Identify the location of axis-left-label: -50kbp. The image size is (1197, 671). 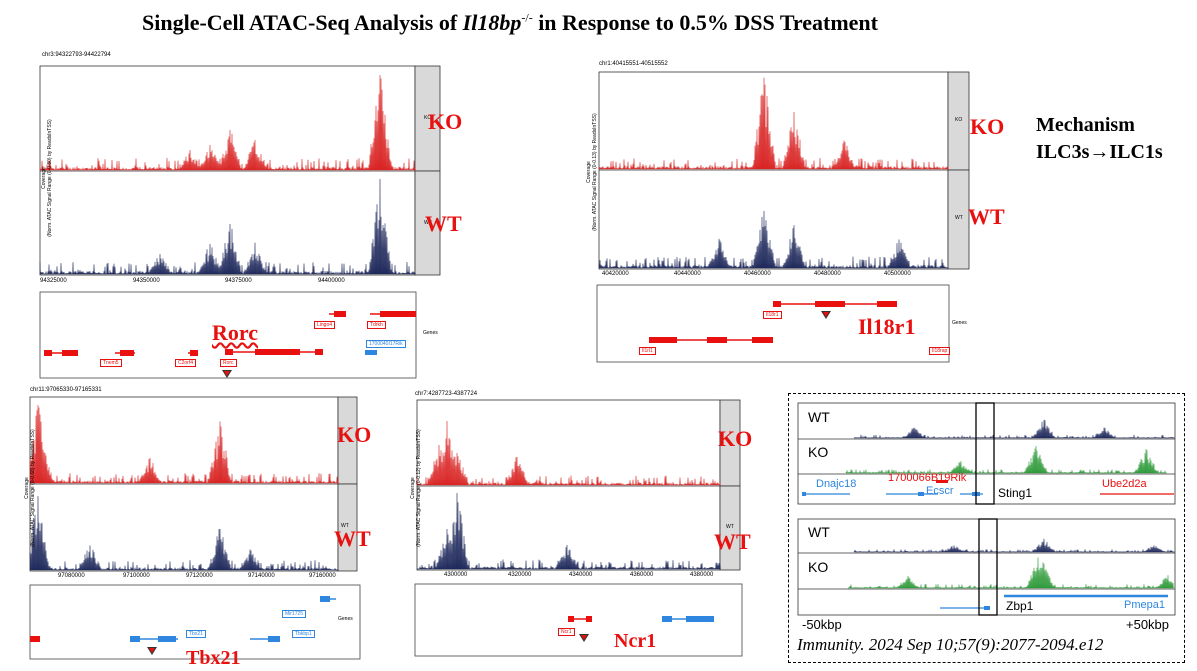
(822, 624).